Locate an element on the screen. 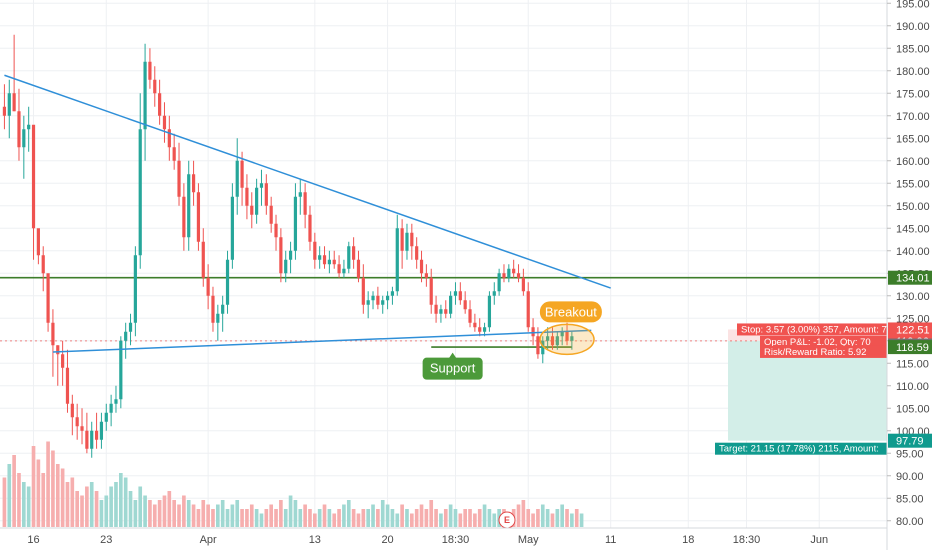  risk-reward-label-box is located at coordinates (823, 351).